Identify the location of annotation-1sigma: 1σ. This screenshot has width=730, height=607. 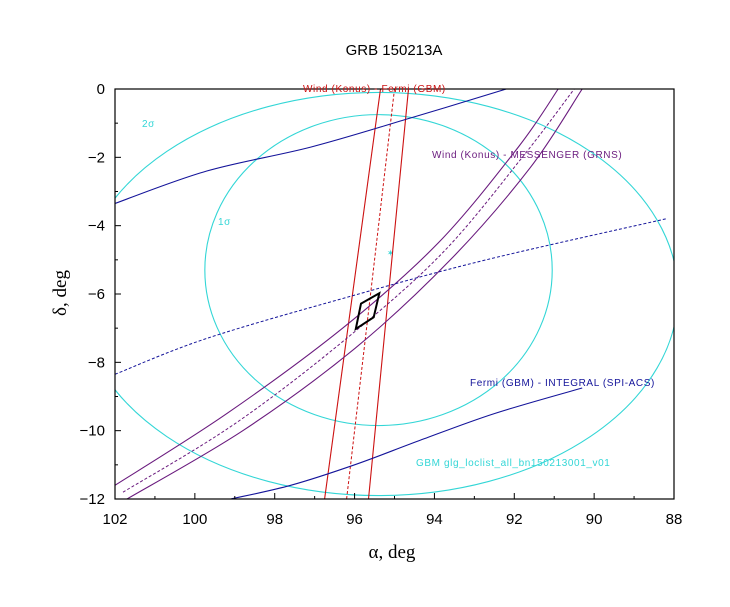
(224, 222).